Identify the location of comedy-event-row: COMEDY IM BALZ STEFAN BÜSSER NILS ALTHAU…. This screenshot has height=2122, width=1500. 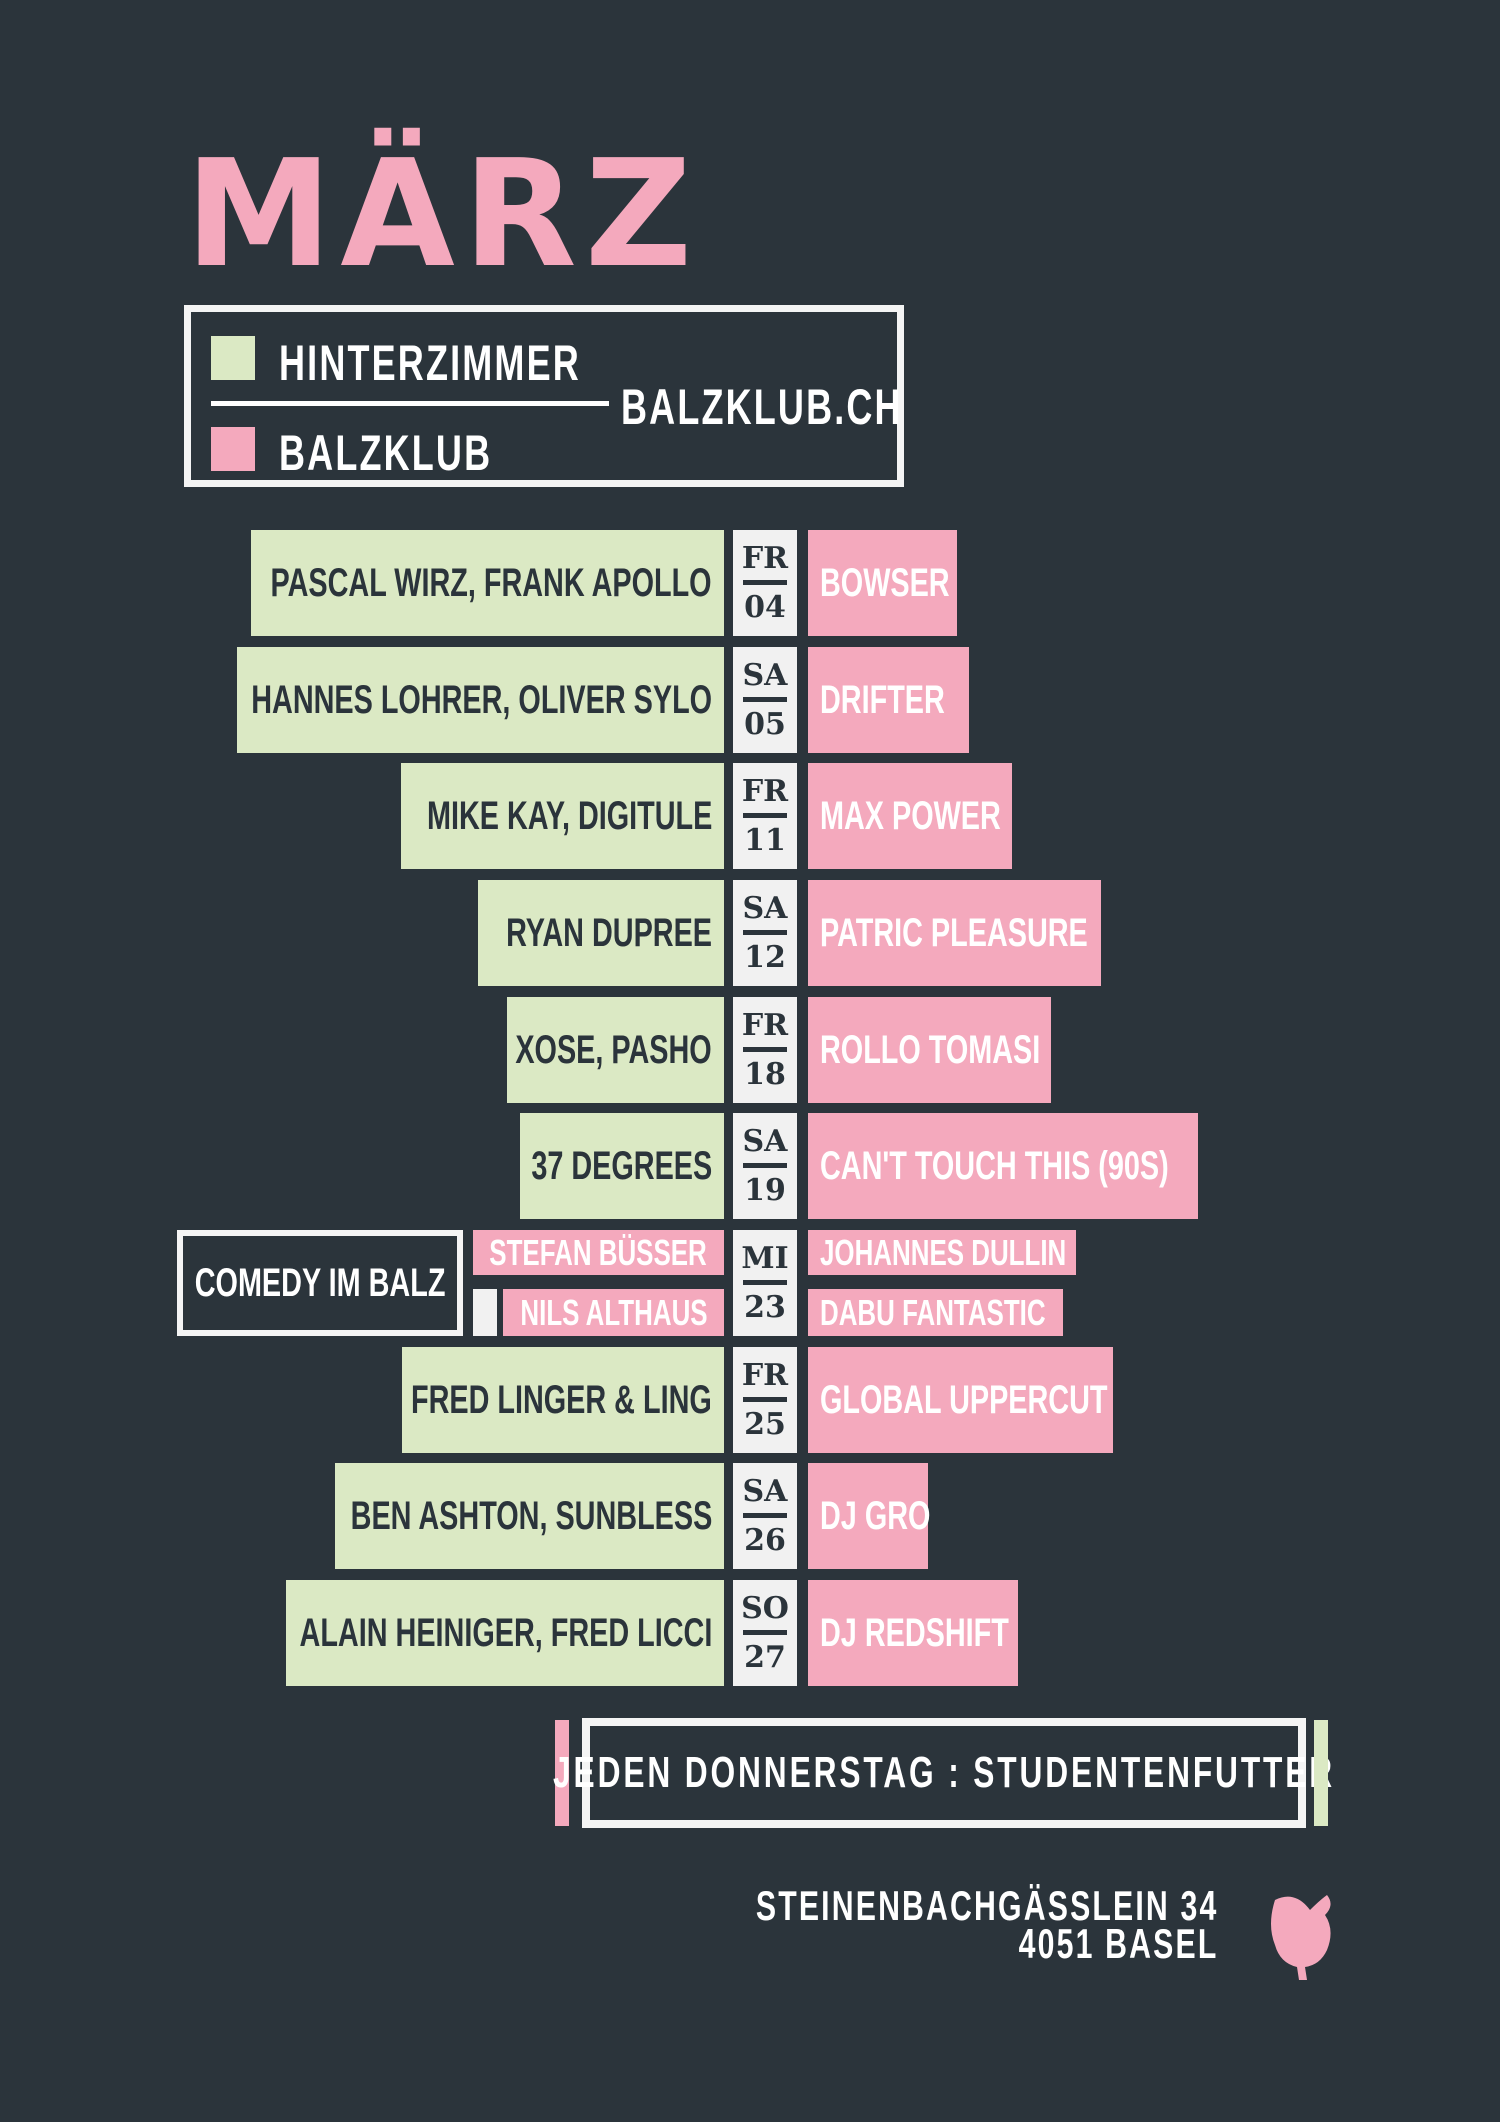
(750, 1283).